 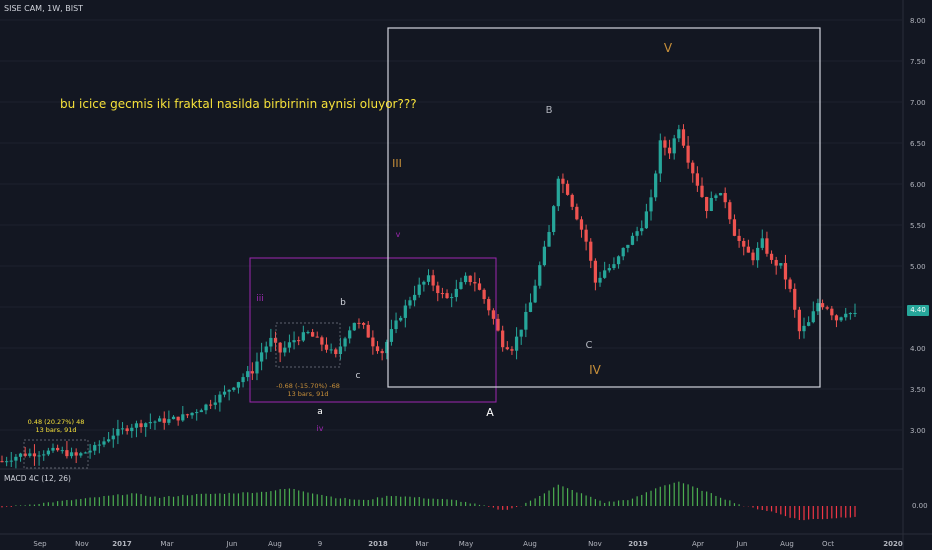 What do you see at coordinates (918, 144) in the screenshot?
I see `price-tick-label: 6.50` at bounding box center [918, 144].